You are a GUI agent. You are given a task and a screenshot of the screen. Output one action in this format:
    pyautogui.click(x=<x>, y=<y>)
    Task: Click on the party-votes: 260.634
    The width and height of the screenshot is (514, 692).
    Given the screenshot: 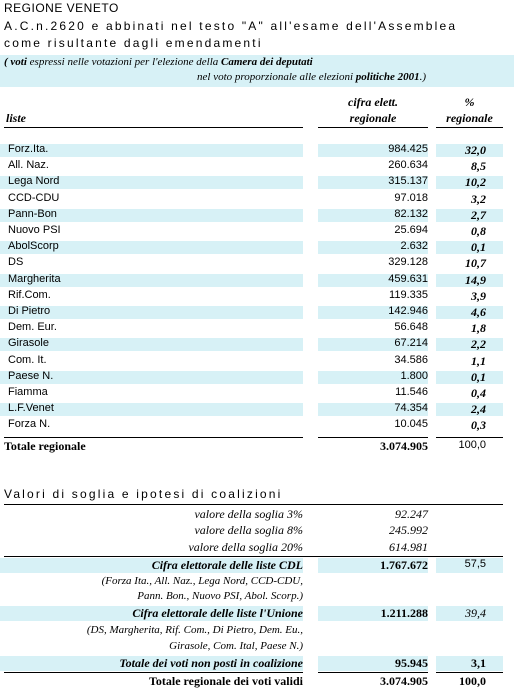 What is the action you would take?
    pyautogui.click(x=408, y=165)
    